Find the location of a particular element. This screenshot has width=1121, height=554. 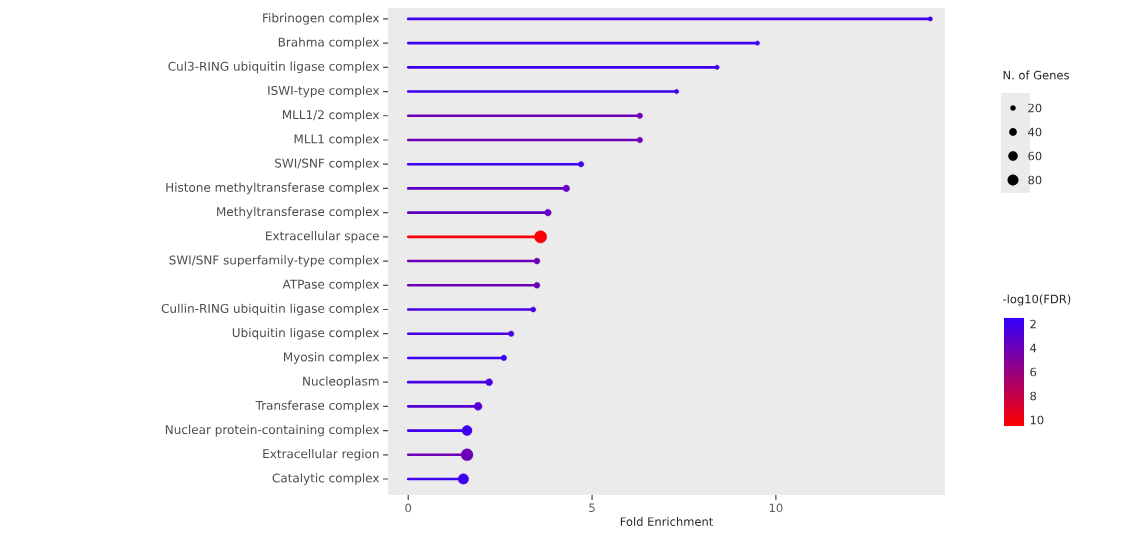

color-bar-label: 10 is located at coordinates (1037, 420).